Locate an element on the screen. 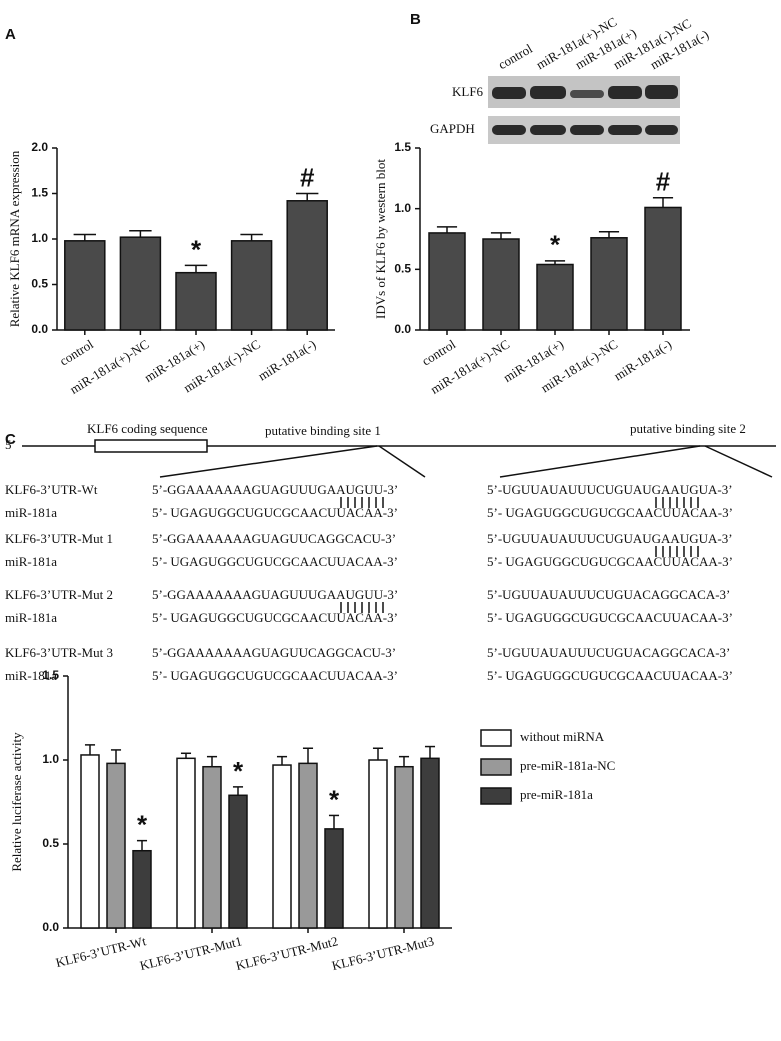 The width and height of the screenshot is (781, 1041). legend-label: pre-miR-181a-NC is located at coordinates (567, 765).